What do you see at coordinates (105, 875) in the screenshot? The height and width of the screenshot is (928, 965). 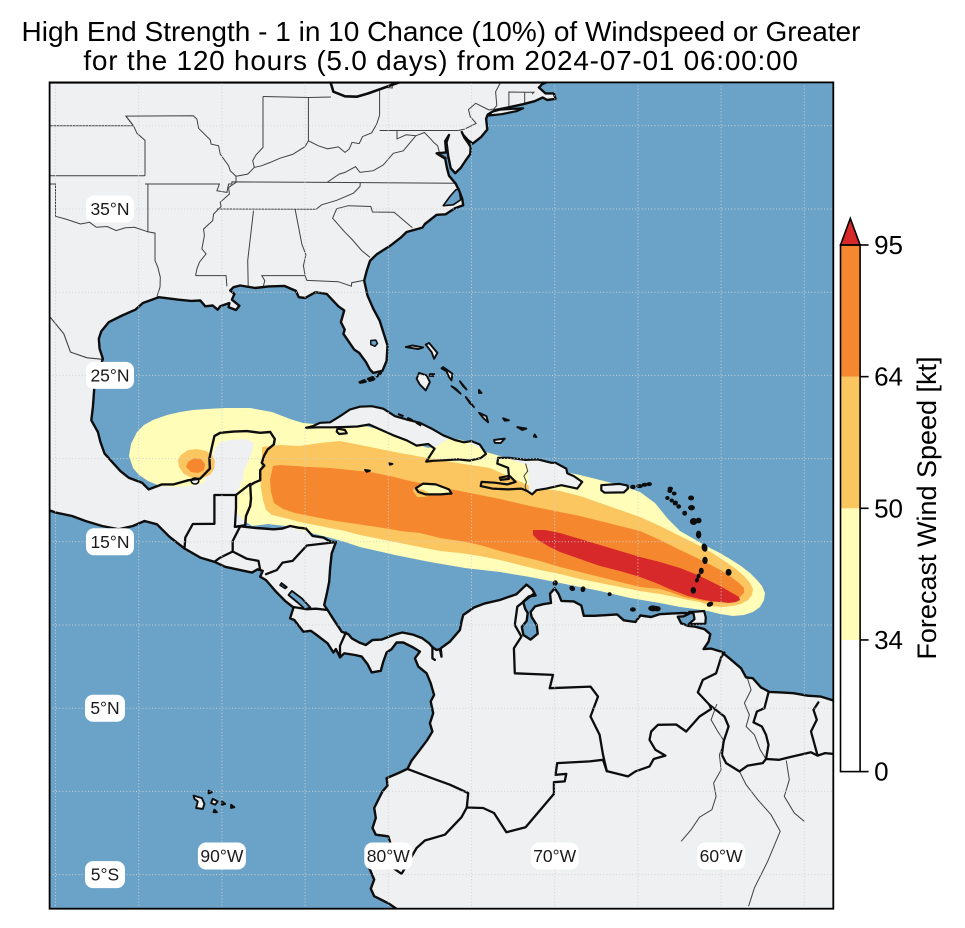 I see `svg-text: 5°S` at bounding box center [105, 875].